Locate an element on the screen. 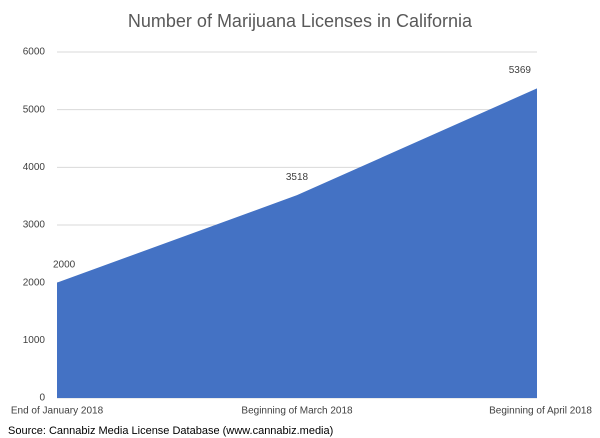 This screenshot has width=600, height=438. data-label: 2000 is located at coordinates (64, 264).